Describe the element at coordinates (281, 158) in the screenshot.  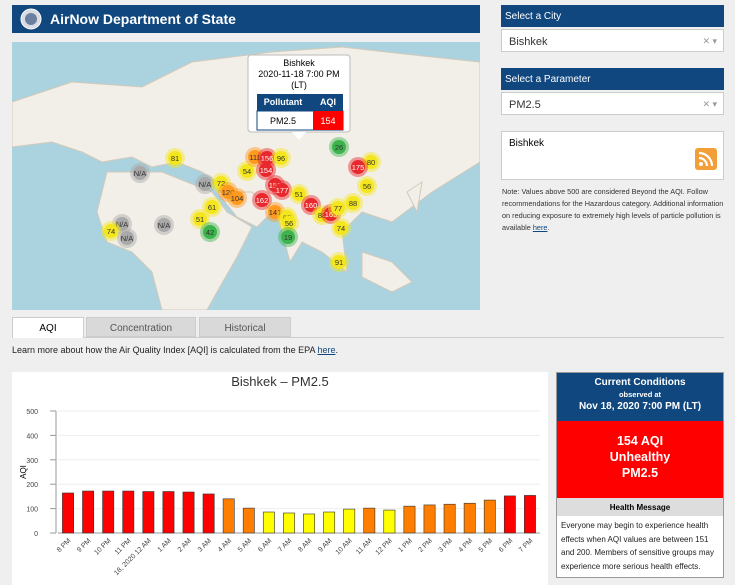
I see `marker-label: 96` at that location.